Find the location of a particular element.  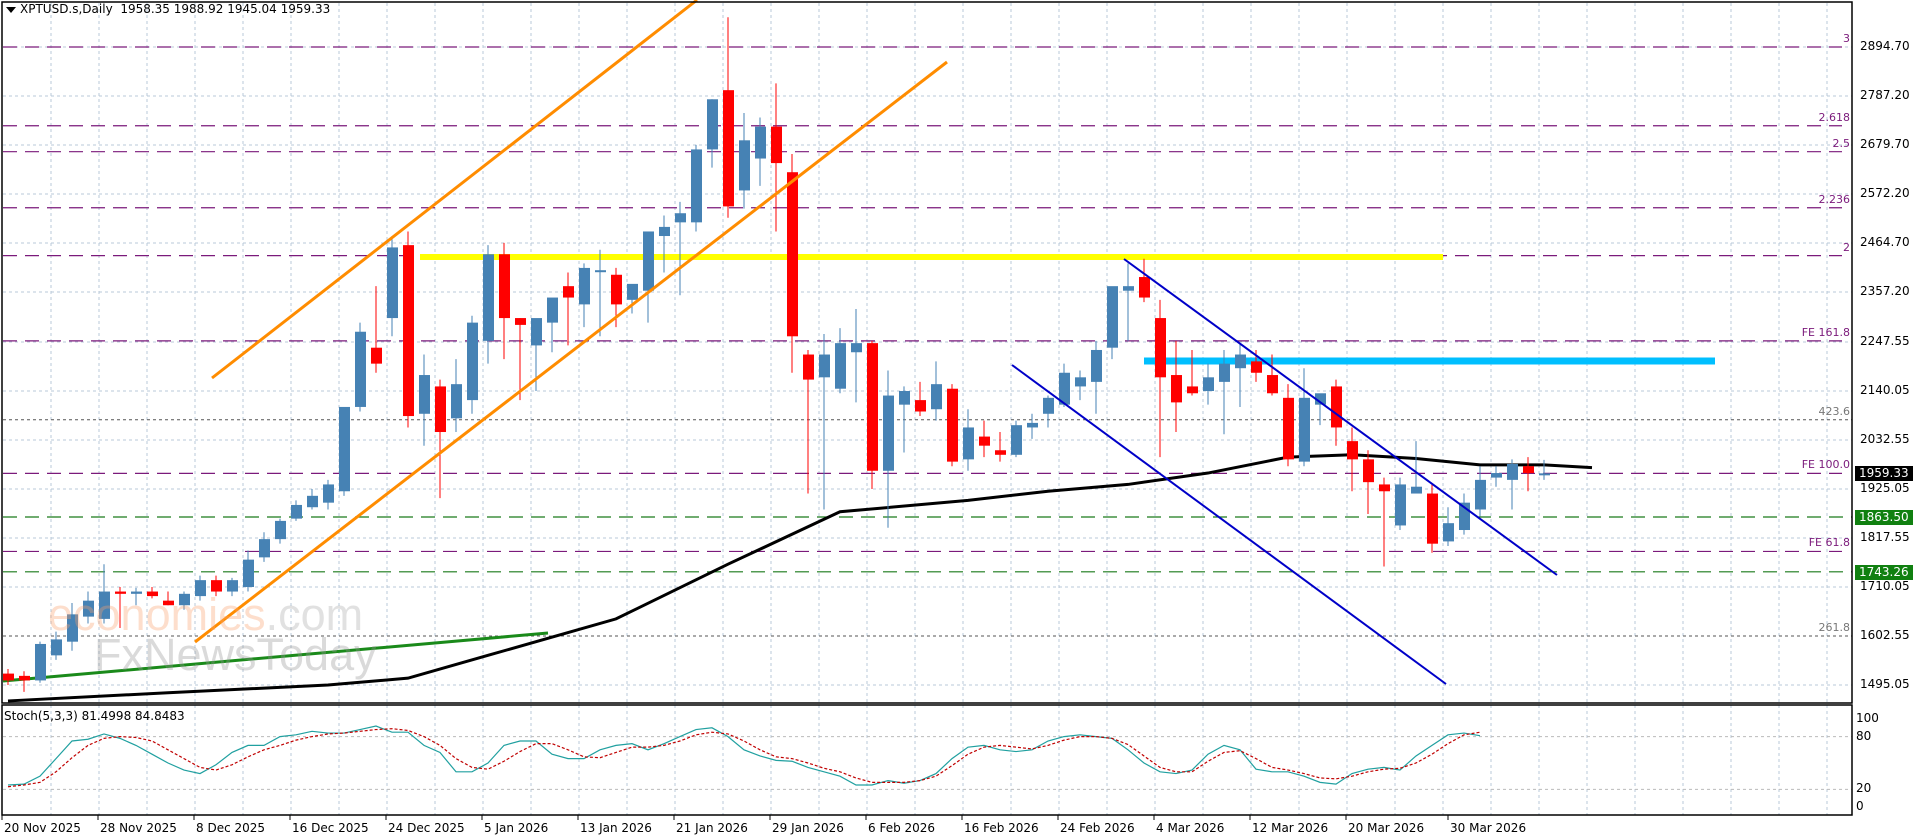

fib-label-f2: 2 is located at coordinates (1846, 247).